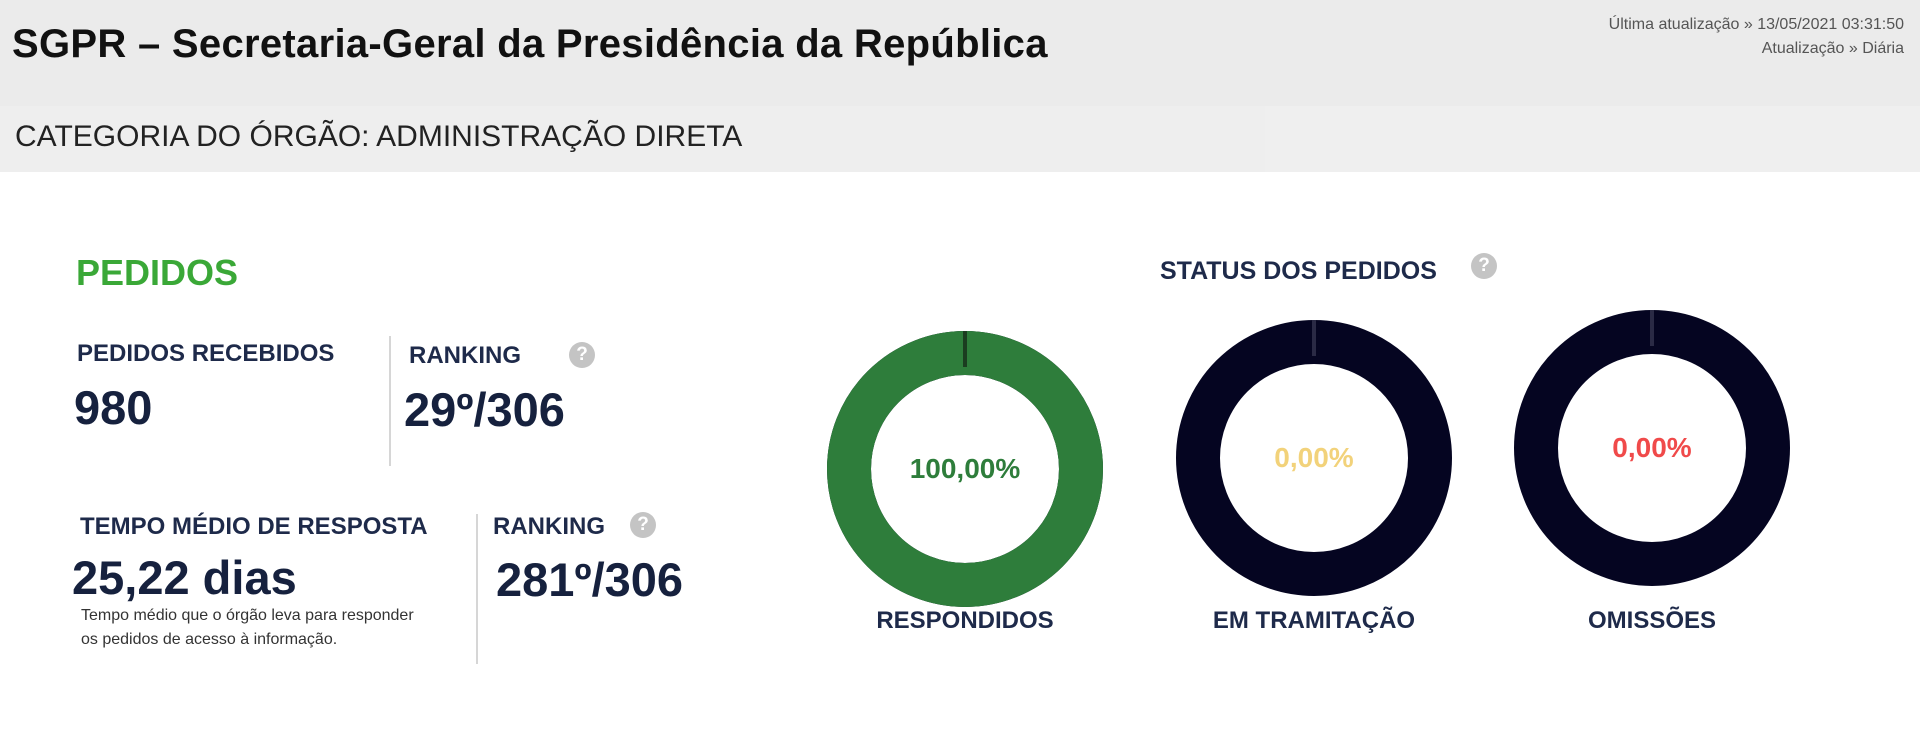 The width and height of the screenshot is (1920, 748). Describe the element at coordinates (157, 272) in the screenshot. I see `section-title-pedidos: PEDIDOS` at that location.